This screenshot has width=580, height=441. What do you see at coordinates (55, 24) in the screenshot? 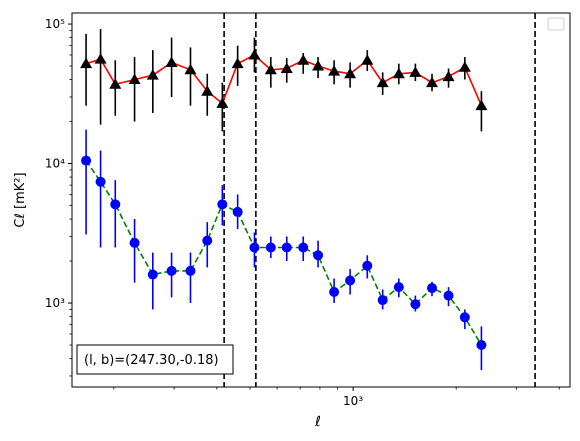
I see `y-tick-label: 10⁵` at bounding box center [55, 24].